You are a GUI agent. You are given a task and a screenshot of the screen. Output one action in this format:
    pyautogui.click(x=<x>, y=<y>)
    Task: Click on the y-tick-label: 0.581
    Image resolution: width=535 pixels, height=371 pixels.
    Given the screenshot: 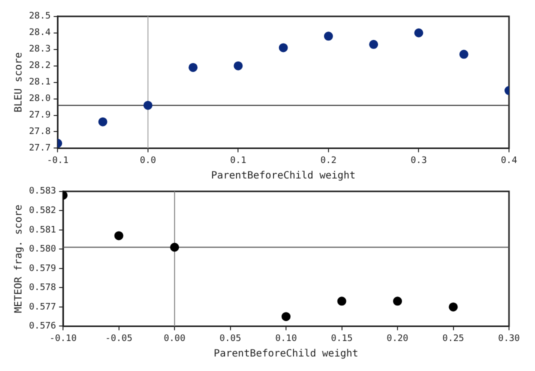 What is the action you would take?
    pyautogui.click(x=42, y=230)
    